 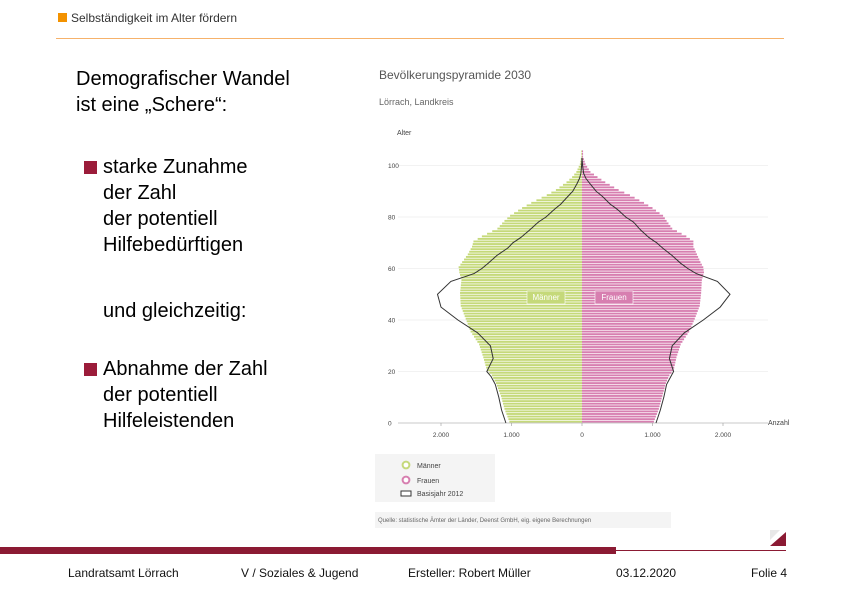 I want to click on district-logo-icon, so click(x=778, y=538).